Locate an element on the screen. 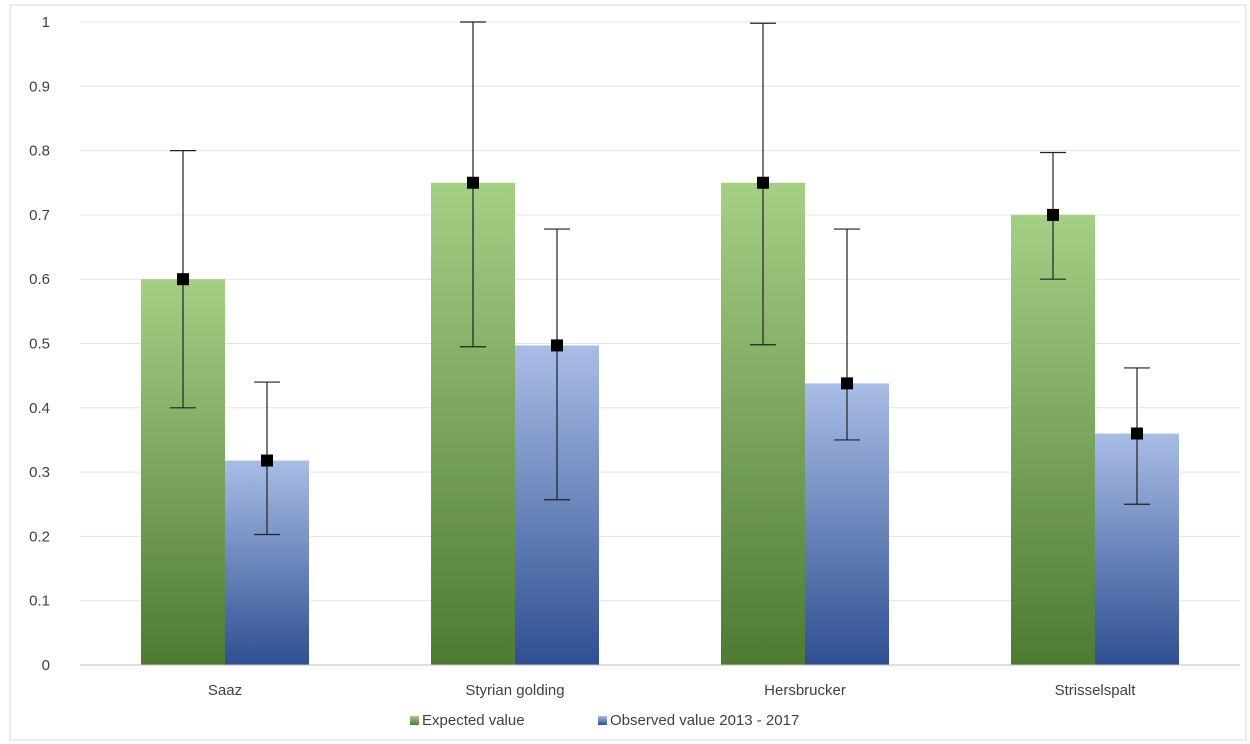 This screenshot has height=744, width=1250. category-label: Hersbrucker is located at coordinates (805, 690).